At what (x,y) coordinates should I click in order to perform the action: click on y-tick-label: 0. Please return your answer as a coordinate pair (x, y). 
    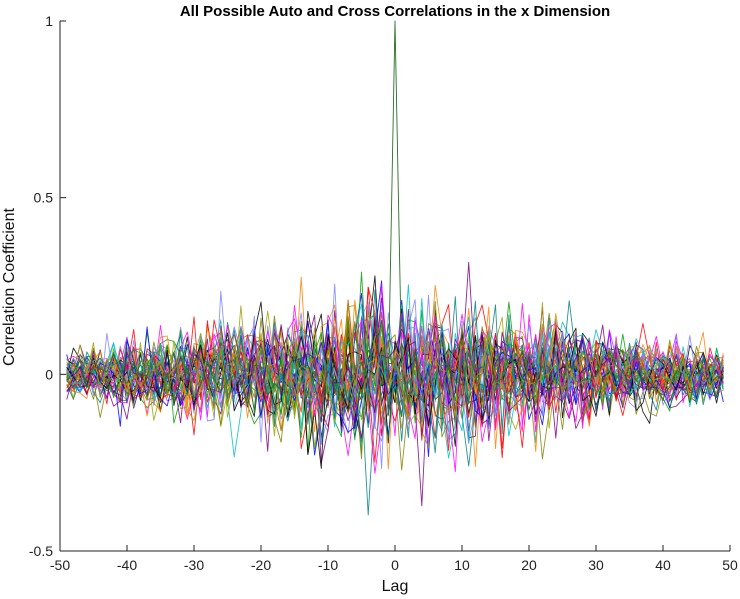
    Looking at the image, I should click on (49, 374).